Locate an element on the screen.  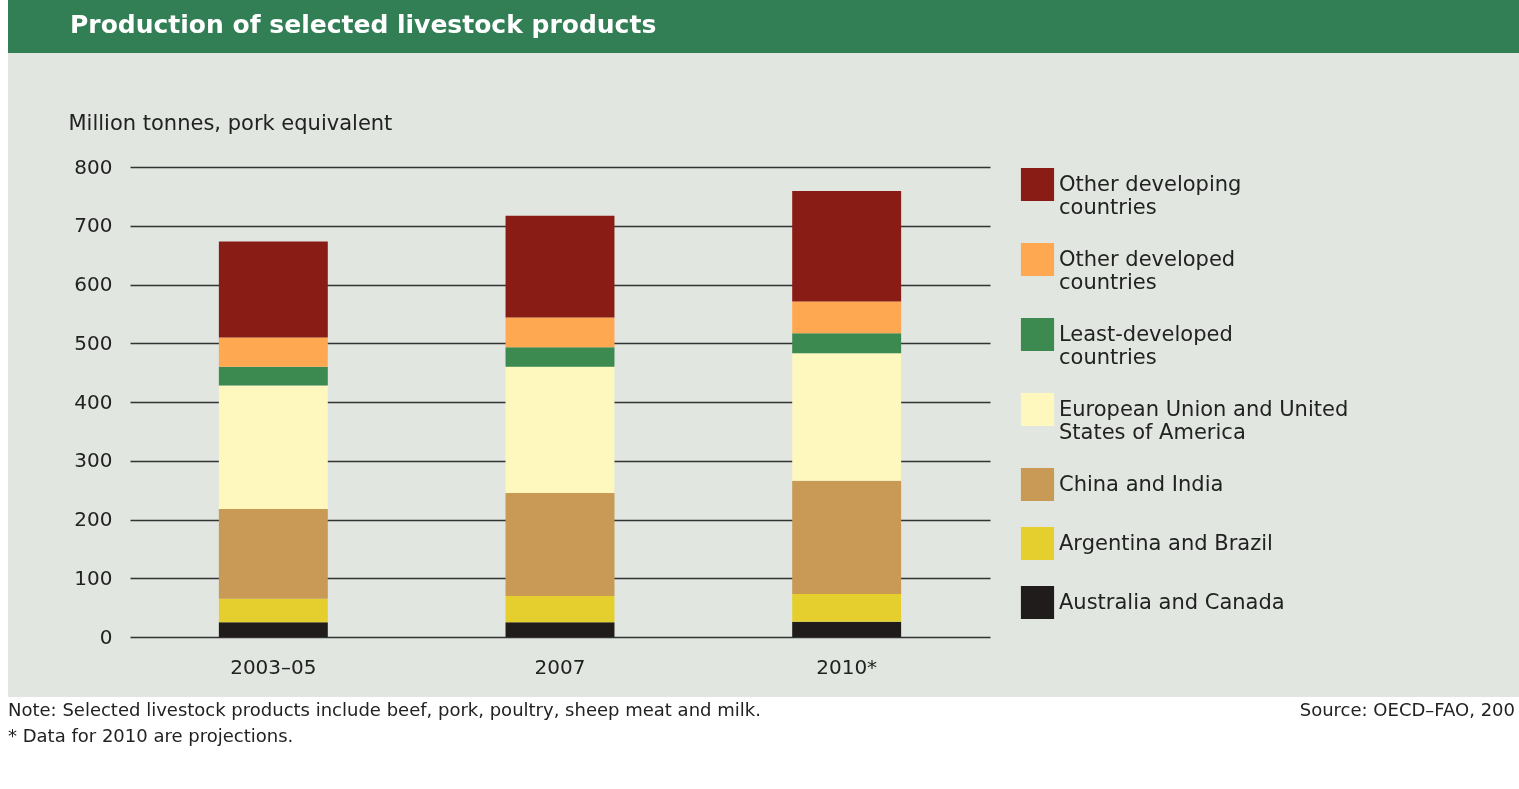
legend-label: China and India is located at coordinates (1141, 483).